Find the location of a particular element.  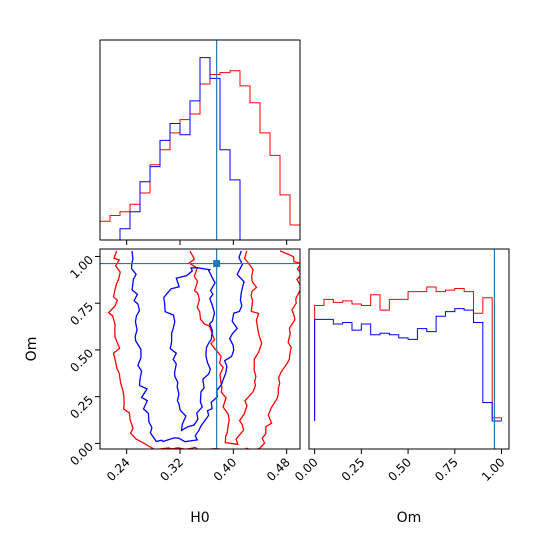

h0-histogram-frame is located at coordinates (200, 140).